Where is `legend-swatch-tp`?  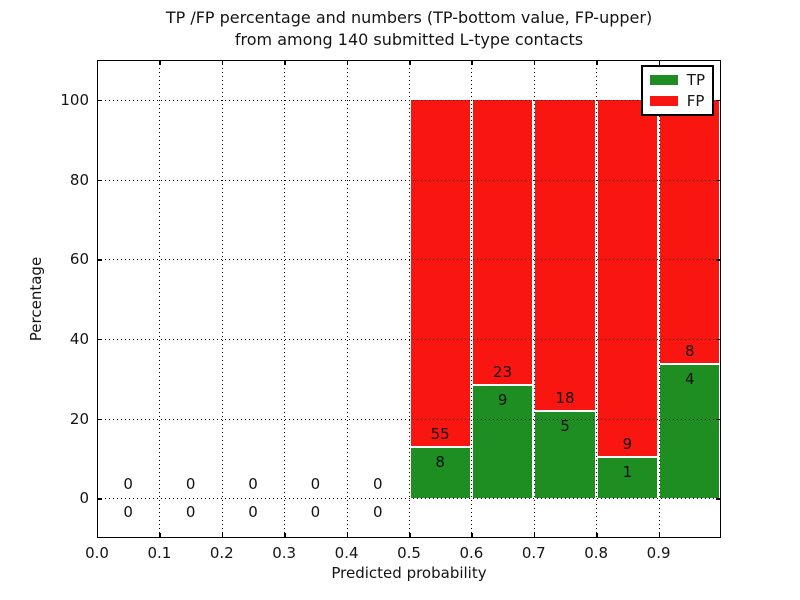
legend-swatch-tp is located at coordinates (663, 80).